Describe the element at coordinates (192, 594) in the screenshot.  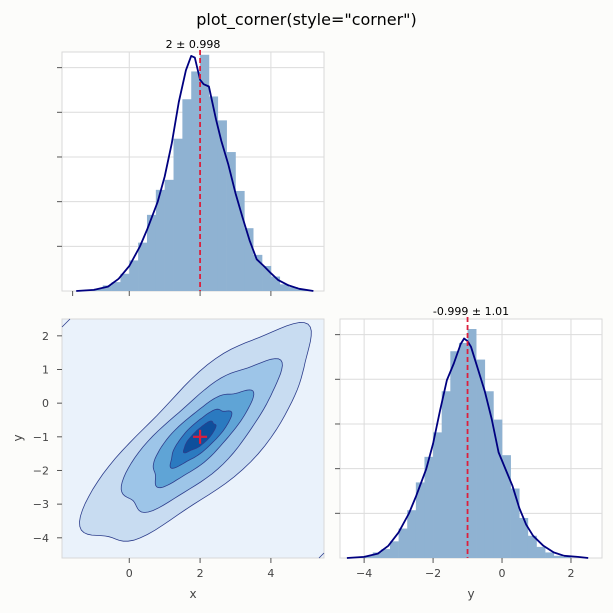
I see `joint-x-axis-label: x` at that location.